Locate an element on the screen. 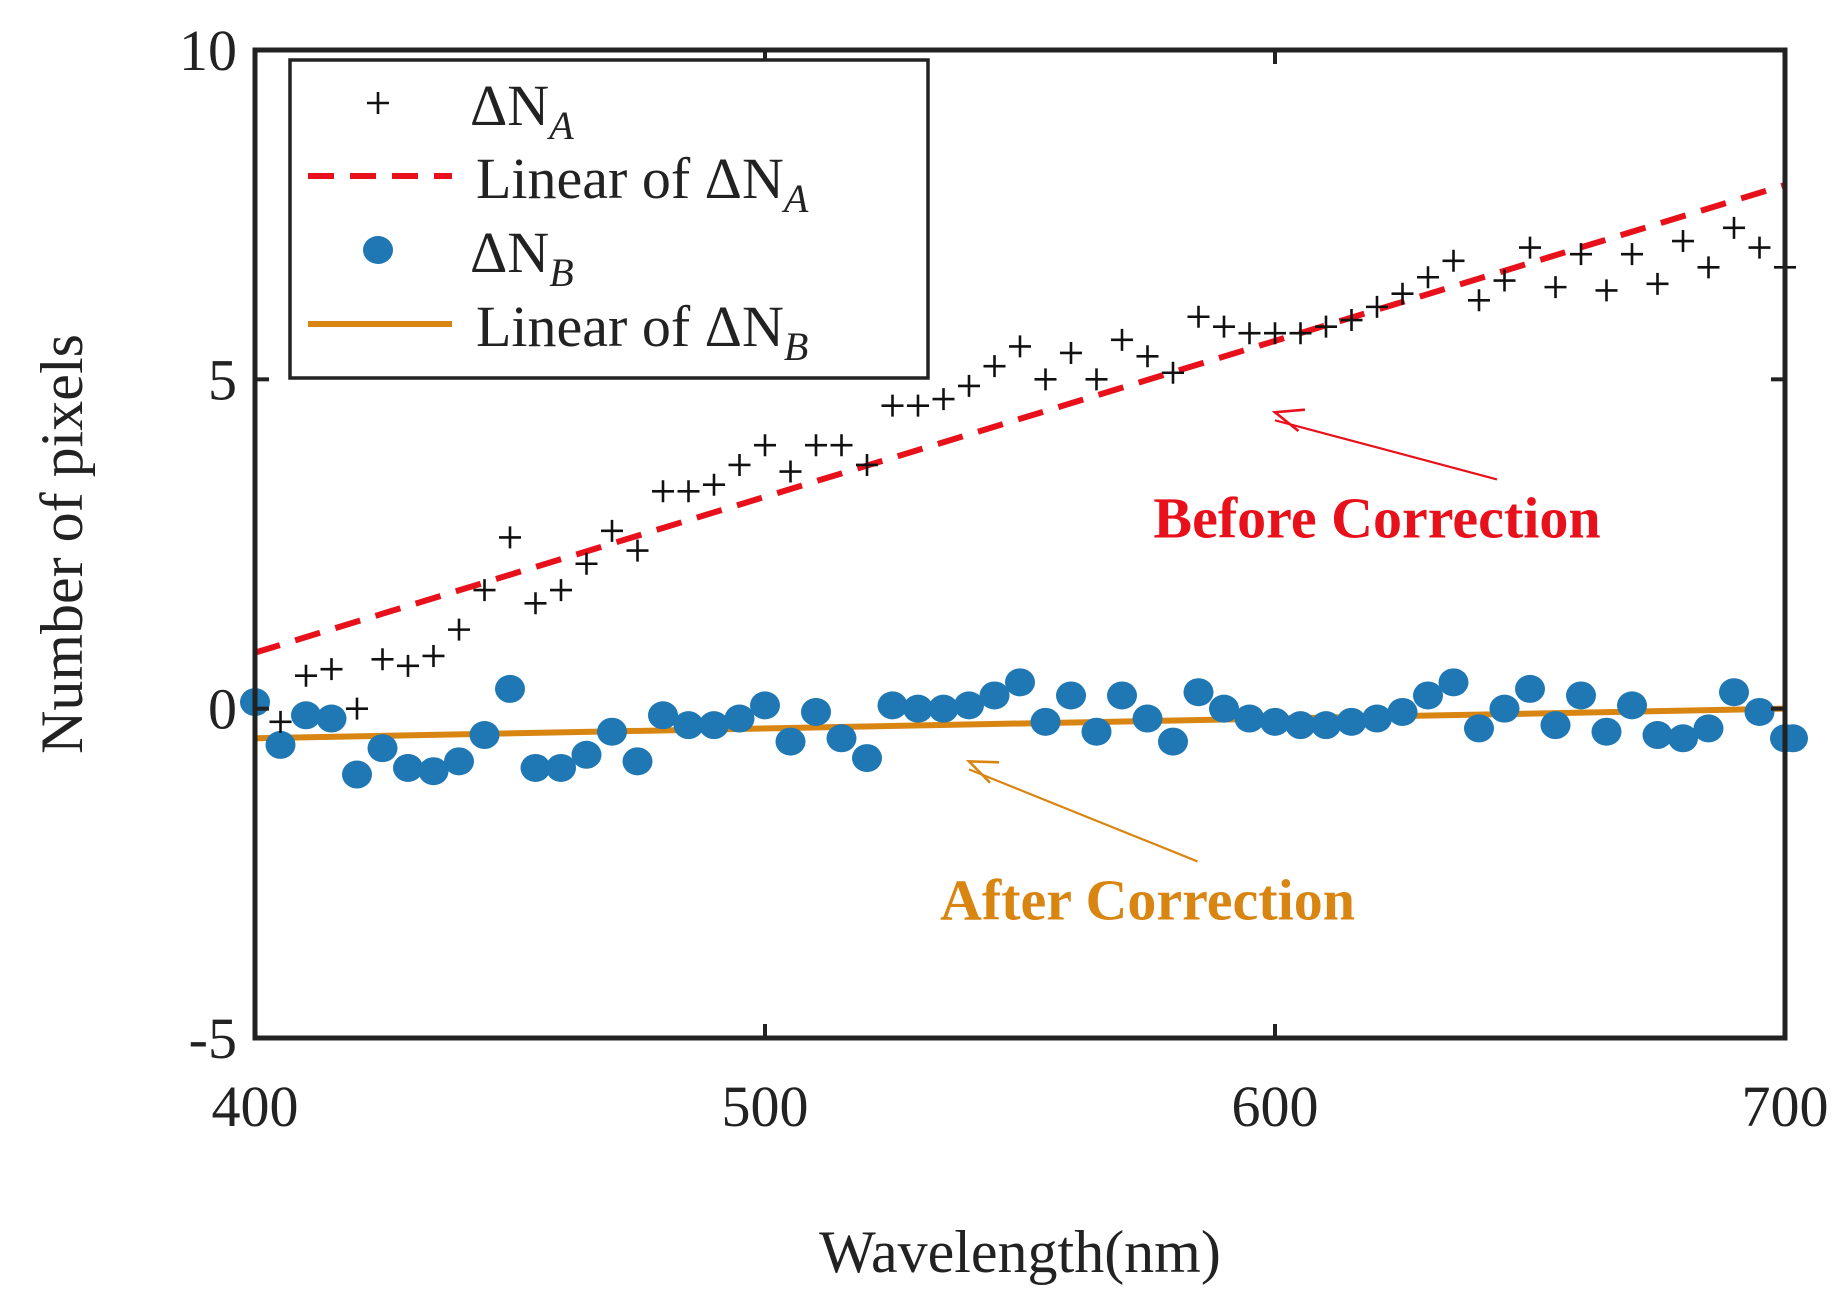  legend-label: Linear of ΔNA is located at coordinates (642, 183).